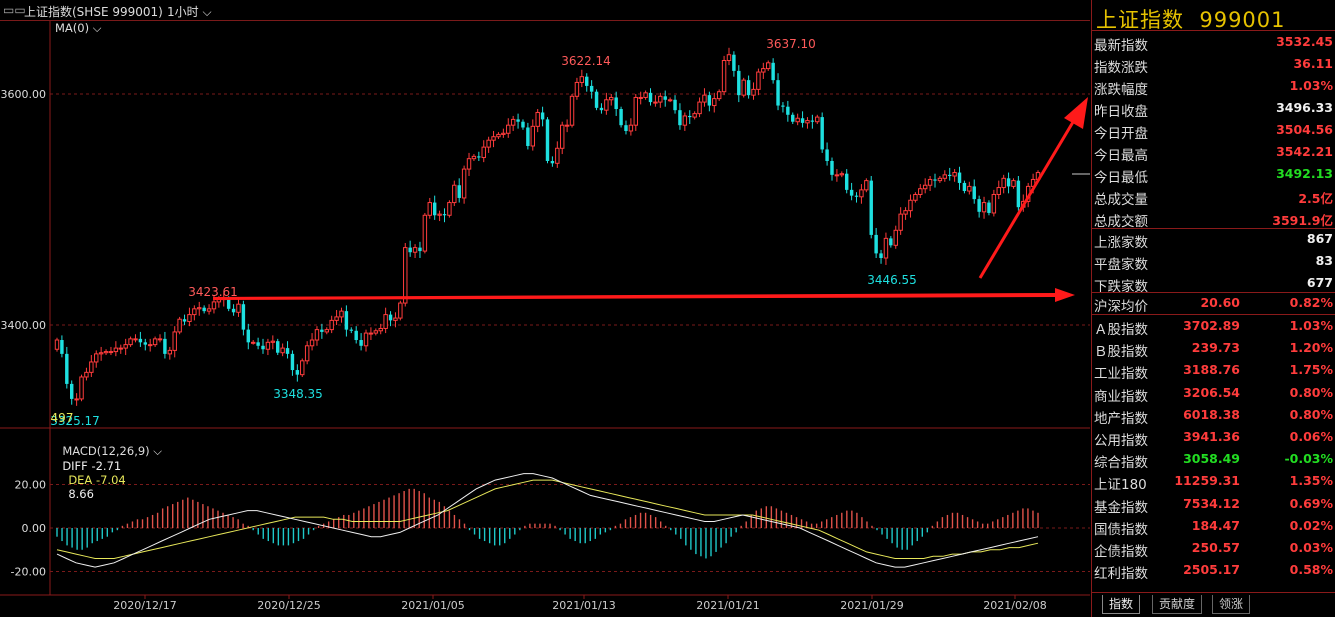  What do you see at coordinates (1213, 218) in the screenshot?
I see `quote-row: 总成交额 3591.9亿` at bounding box center [1213, 218].